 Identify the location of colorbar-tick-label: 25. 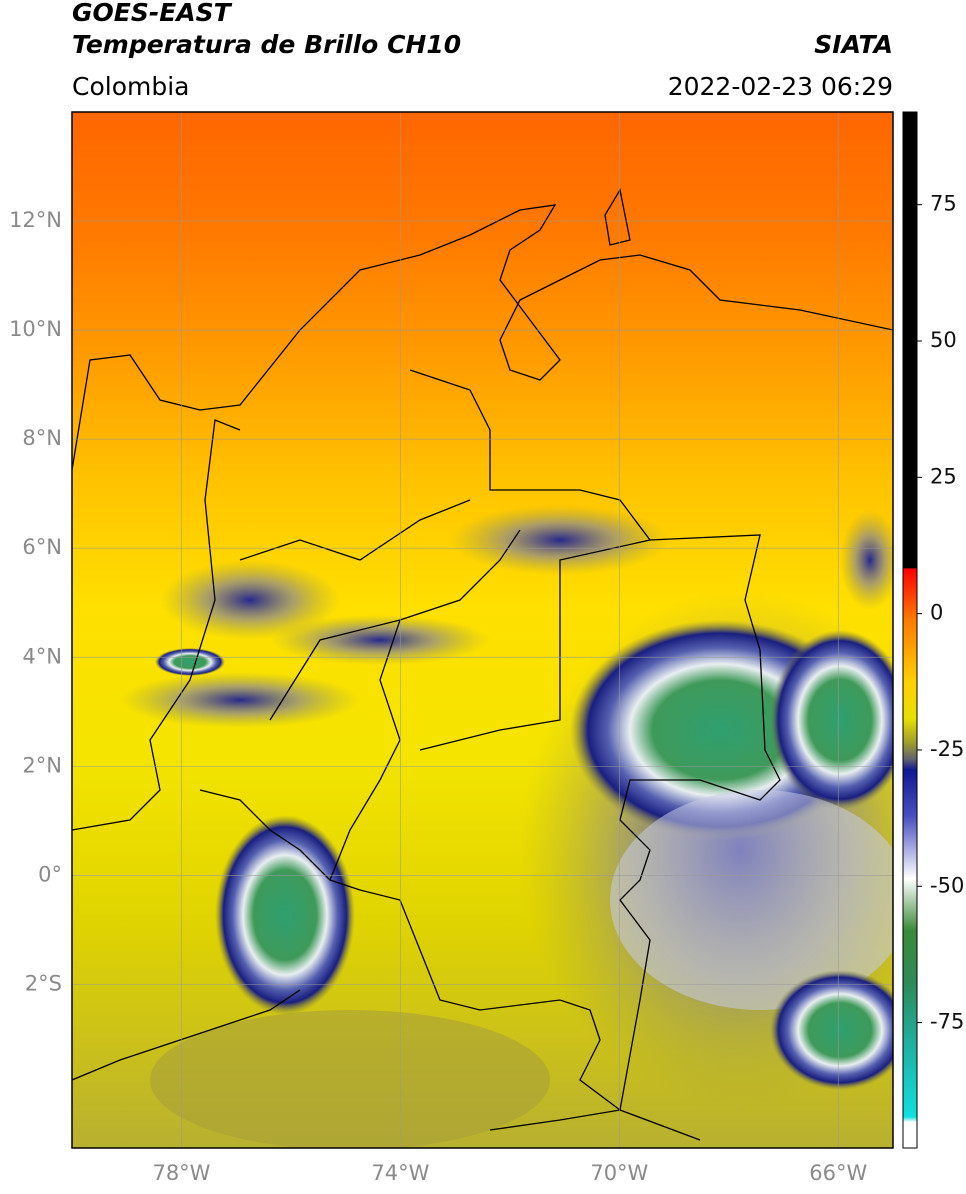
(943, 476).